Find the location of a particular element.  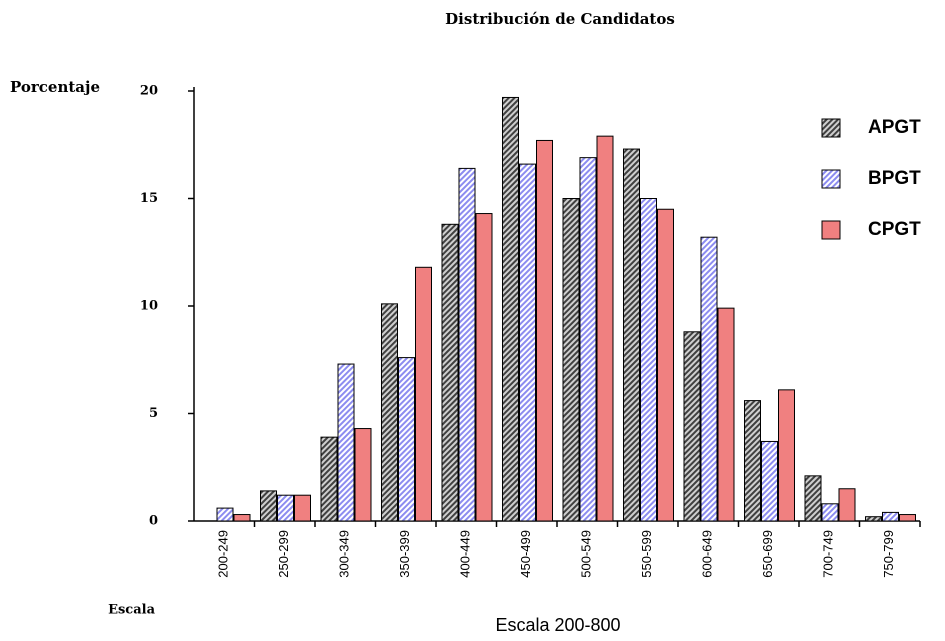

x-tick-label: 350-399 is located at coordinates (404, 554).